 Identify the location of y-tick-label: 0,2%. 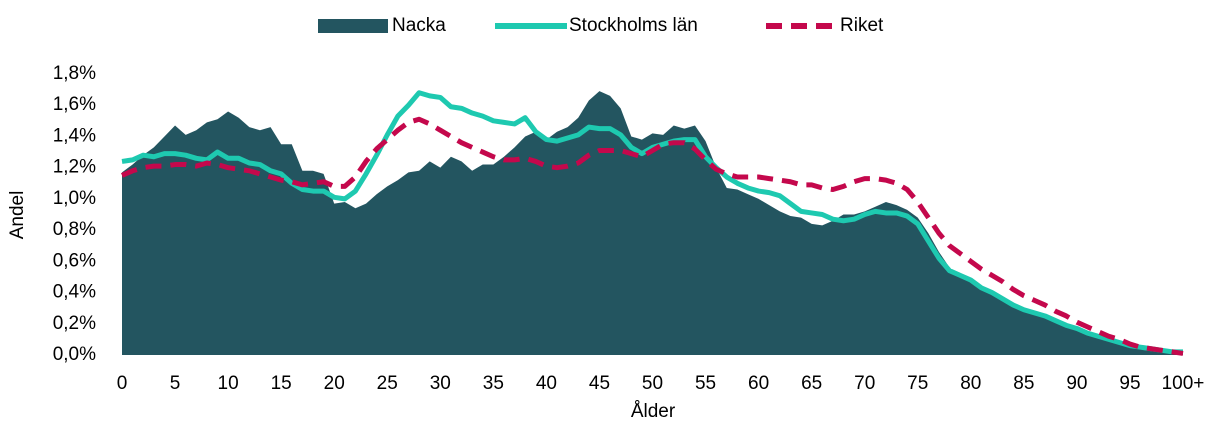
(74, 323).